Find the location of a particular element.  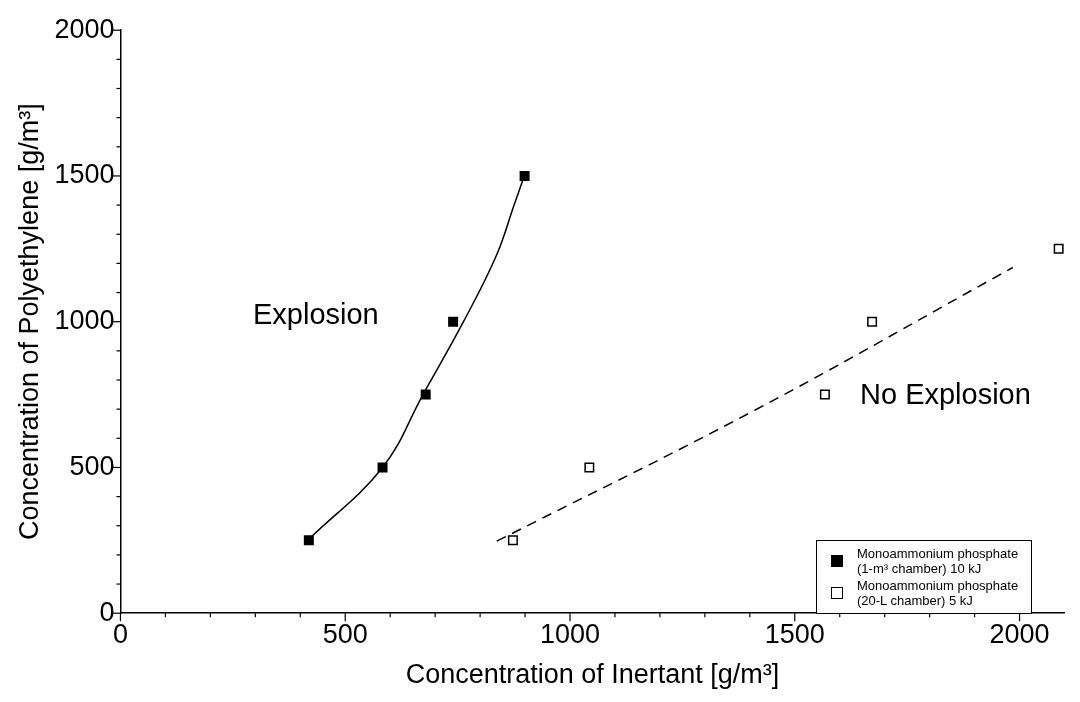

y-tick-label: 1500 is located at coordinates (84, 174).